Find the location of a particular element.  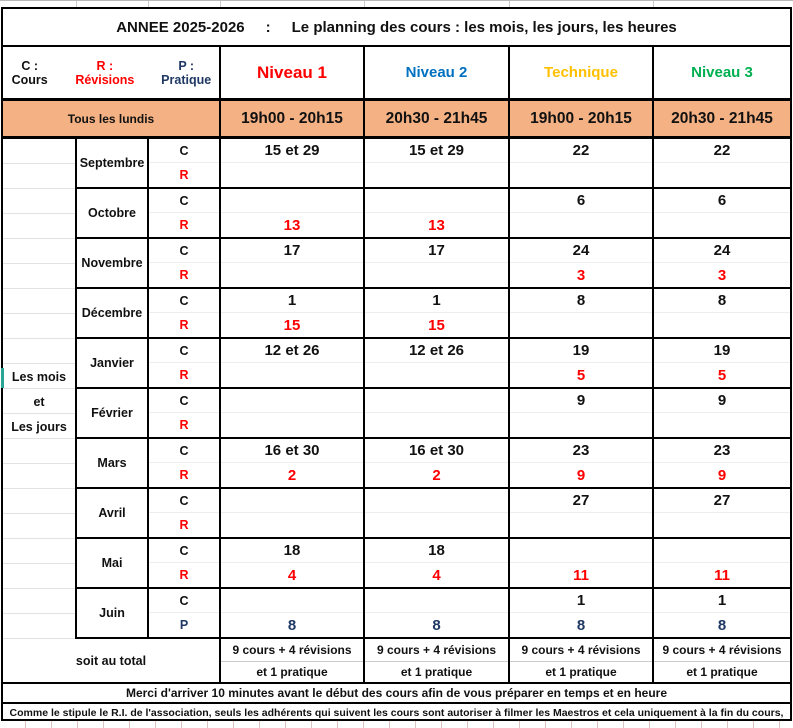

revision-dates: 9 is located at coordinates (722, 475).